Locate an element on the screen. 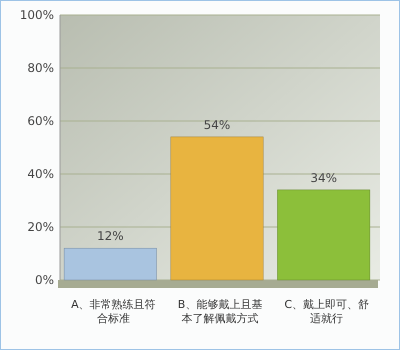 This screenshot has height=350, width=400. y-tick-label: 20% is located at coordinates (40, 227).